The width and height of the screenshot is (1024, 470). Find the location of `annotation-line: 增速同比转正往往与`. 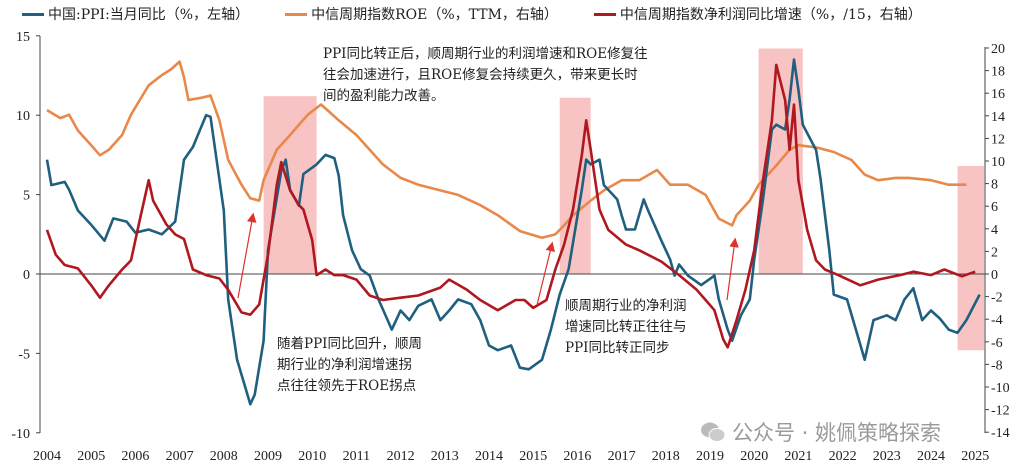

annotation-line: 增速同比转正往往与 is located at coordinates (626, 327).